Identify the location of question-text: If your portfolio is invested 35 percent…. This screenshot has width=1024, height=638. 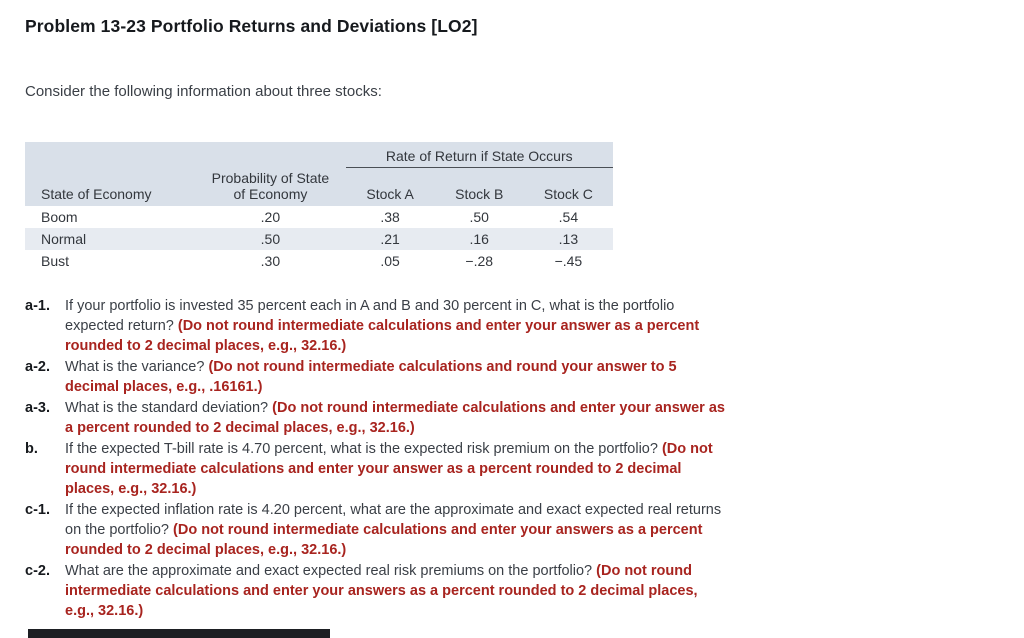
(370, 315).